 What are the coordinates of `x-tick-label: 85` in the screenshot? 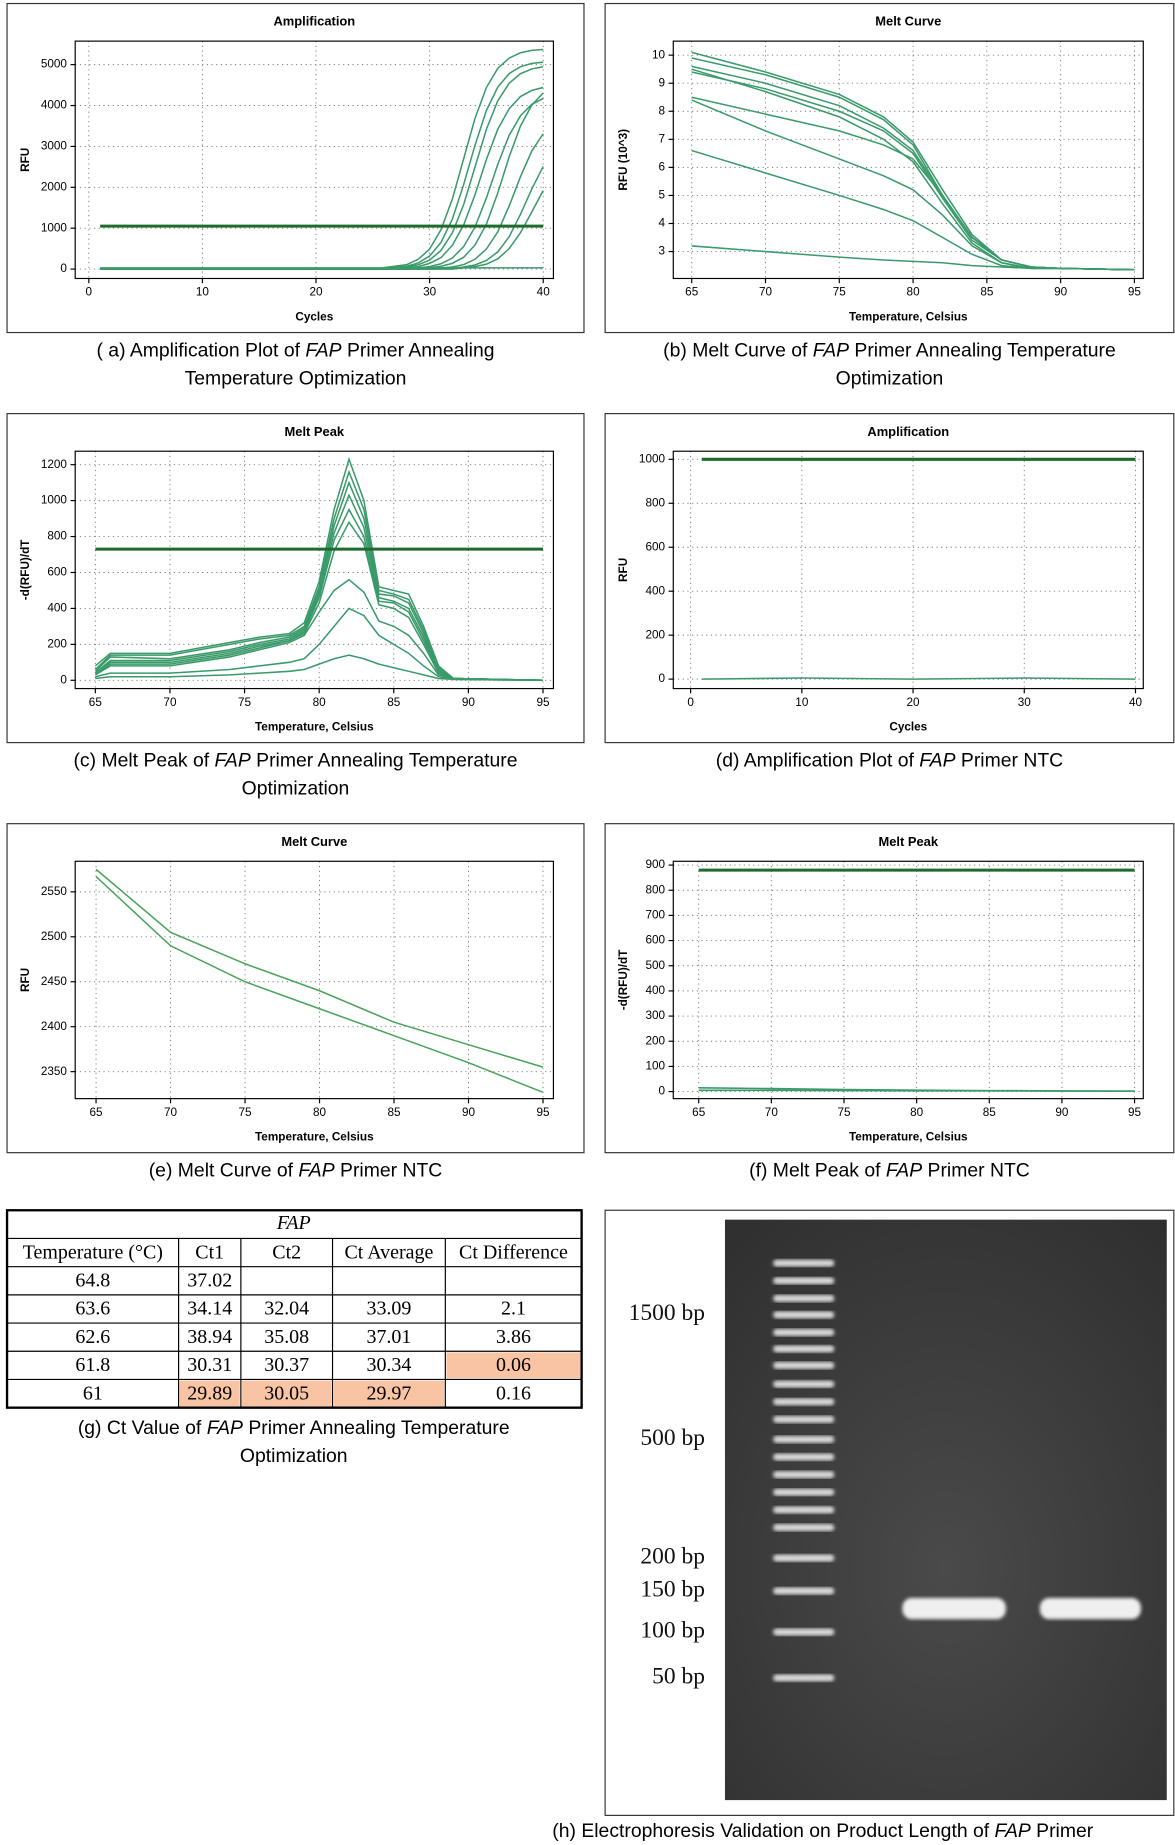 It's located at (987, 292).